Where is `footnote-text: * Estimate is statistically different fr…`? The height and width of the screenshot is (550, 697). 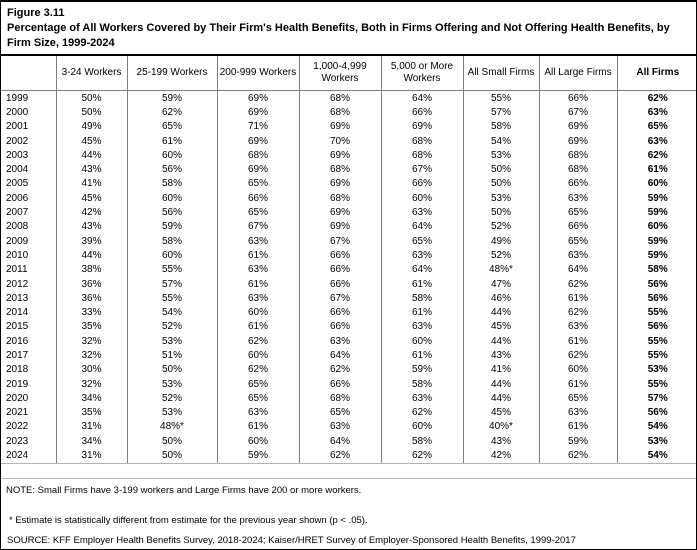
footnote-text: * Estimate is statistically different fr… is located at coordinates (188, 520).